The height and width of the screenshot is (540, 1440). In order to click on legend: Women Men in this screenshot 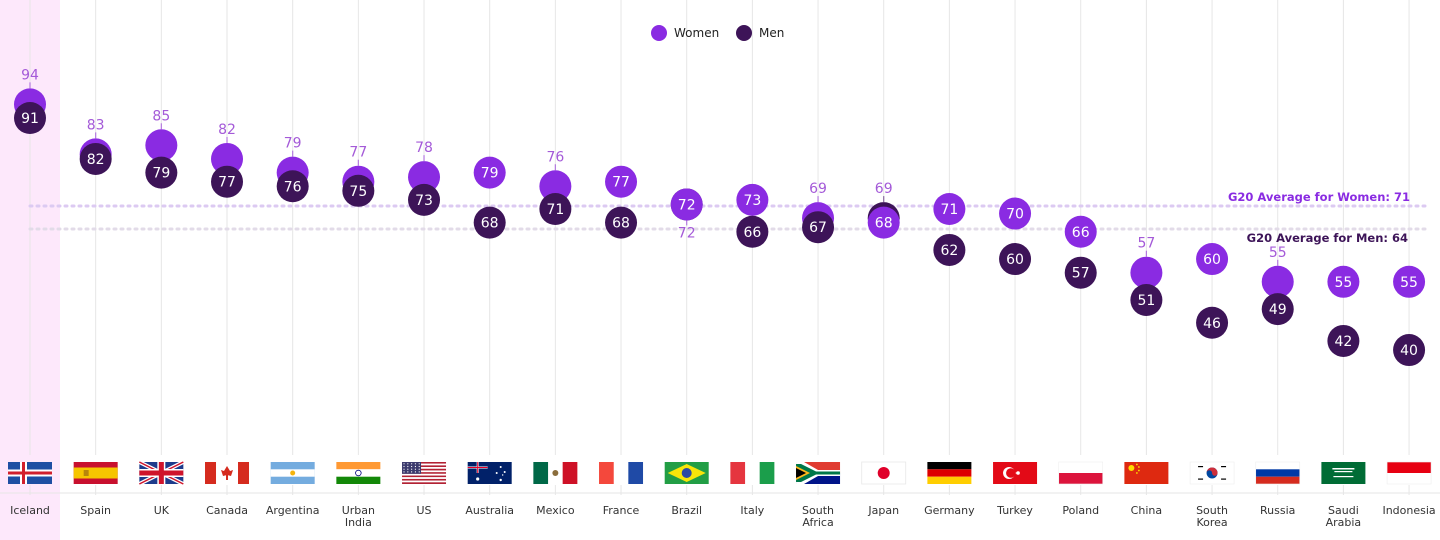, I will do `click(717, 33)`.